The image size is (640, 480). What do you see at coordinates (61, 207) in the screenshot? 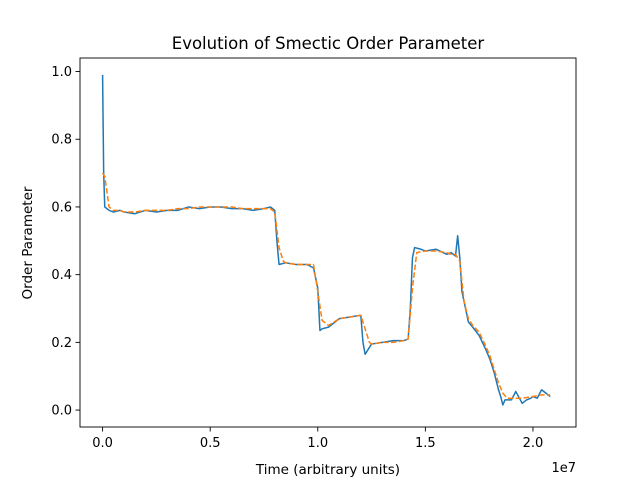
I see `y-tick-label: 0.6` at bounding box center [61, 207].